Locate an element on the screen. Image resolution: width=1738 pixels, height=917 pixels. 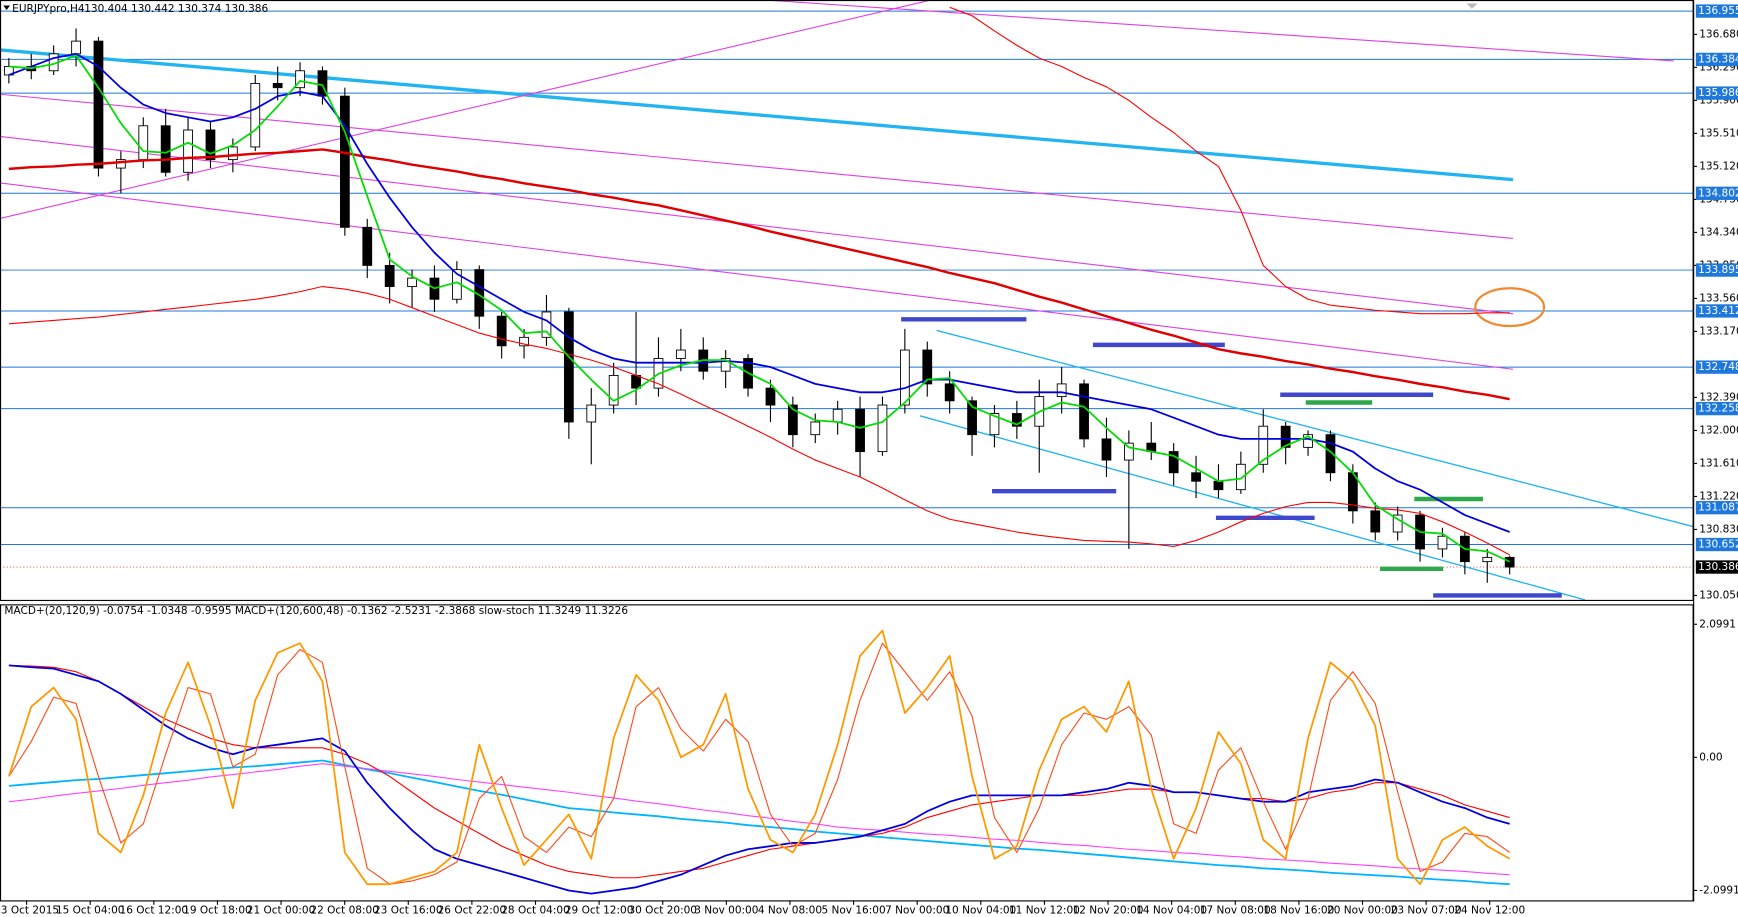
x-tick-label: 11 Nov 12:00 is located at coordinates (1044, 910).